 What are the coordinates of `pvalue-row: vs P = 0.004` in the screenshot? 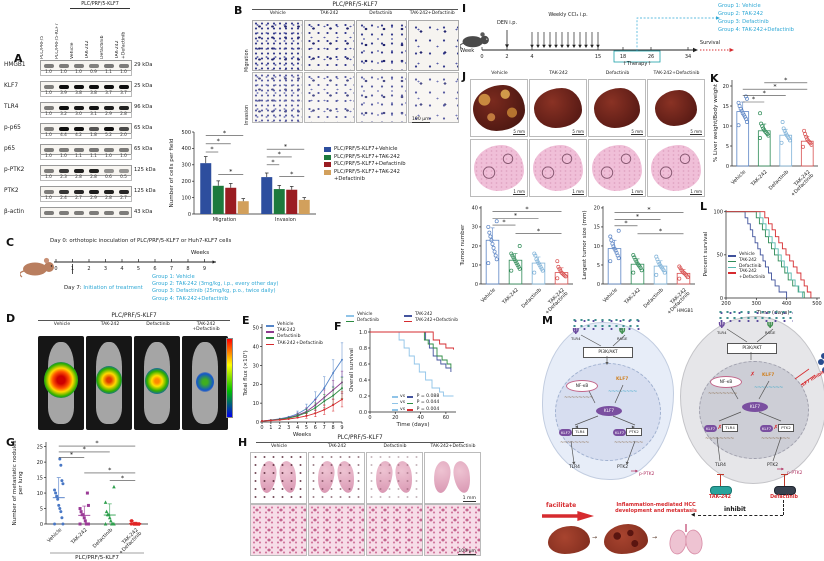 It's located at (414, 410).